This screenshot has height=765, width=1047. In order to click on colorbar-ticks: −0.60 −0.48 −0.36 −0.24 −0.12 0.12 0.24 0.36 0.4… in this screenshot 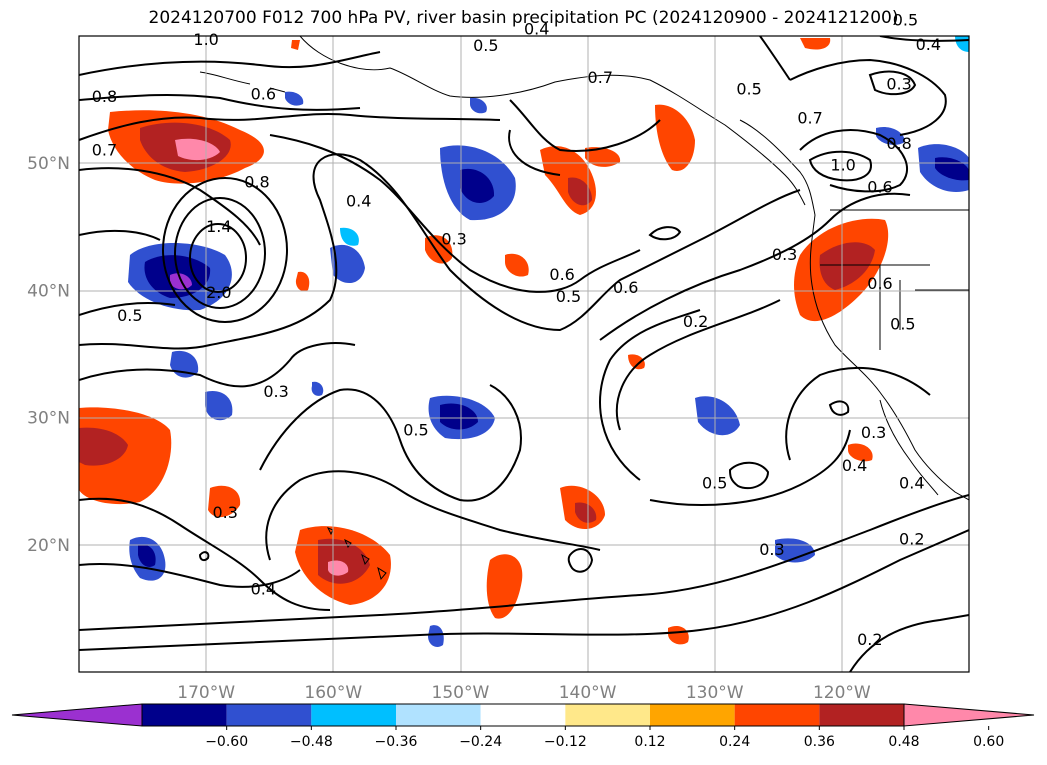, I will do `click(604, 738)`.